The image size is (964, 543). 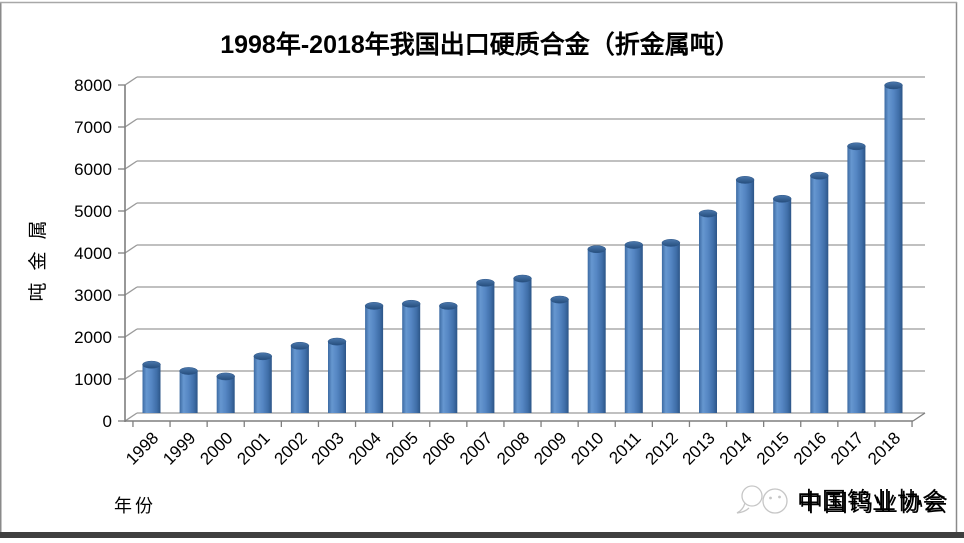 I want to click on x-tick-label: 2018, so click(x=884, y=448).